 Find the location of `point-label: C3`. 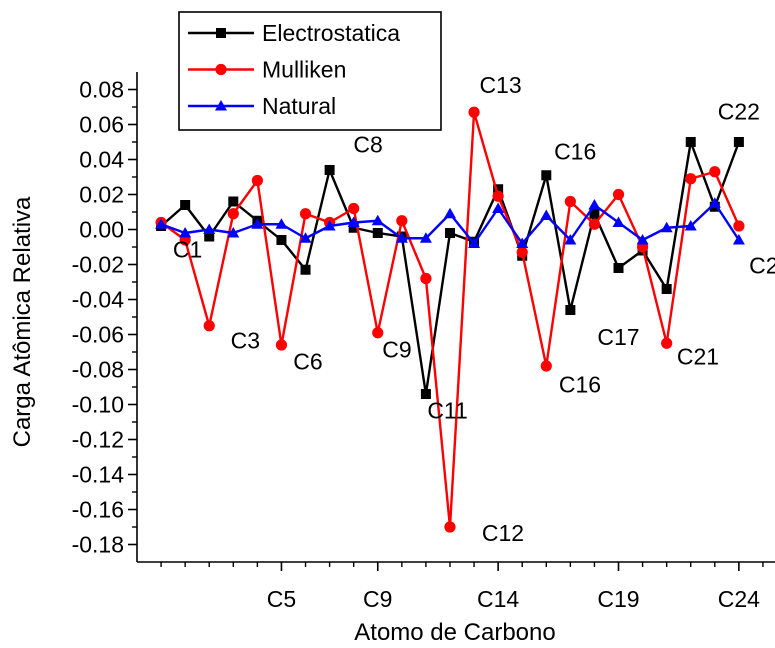

point-label: C3 is located at coordinates (245, 341).